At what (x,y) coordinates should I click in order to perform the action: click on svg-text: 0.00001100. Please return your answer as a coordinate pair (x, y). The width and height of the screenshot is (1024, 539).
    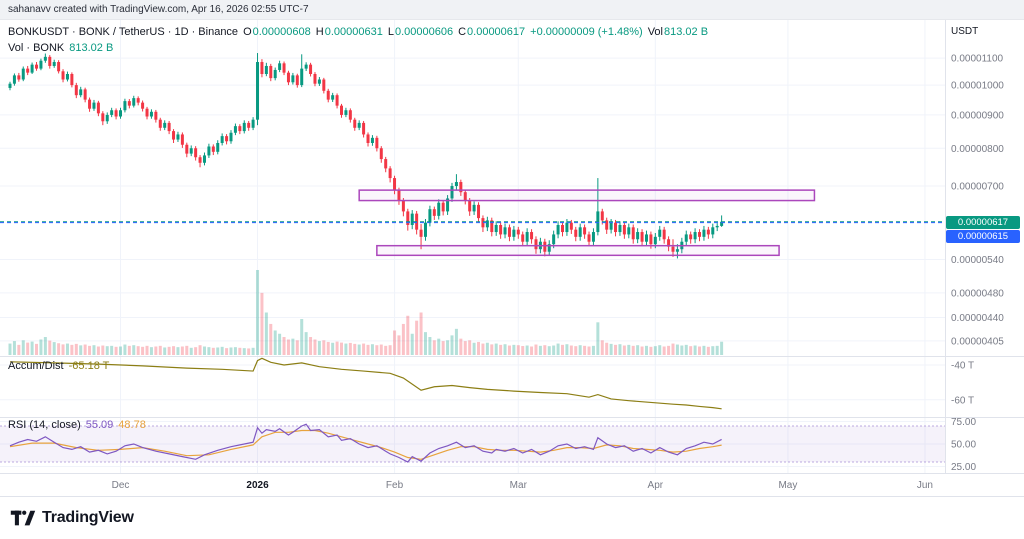
    Looking at the image, I should click on (977, 59).